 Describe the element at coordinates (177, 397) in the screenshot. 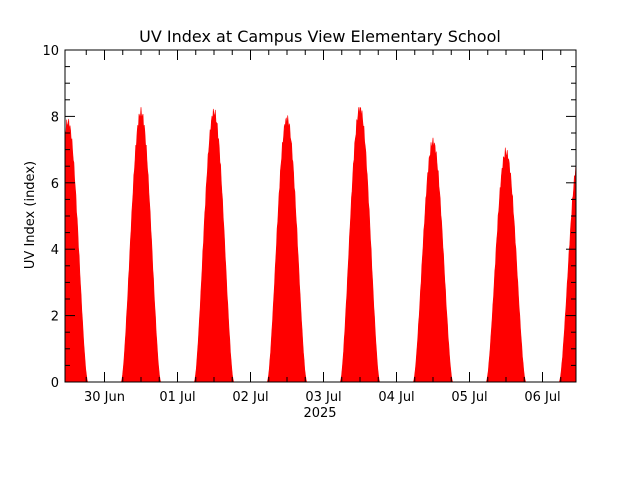

I see `x-tick-label: 01 Jul` at that location.